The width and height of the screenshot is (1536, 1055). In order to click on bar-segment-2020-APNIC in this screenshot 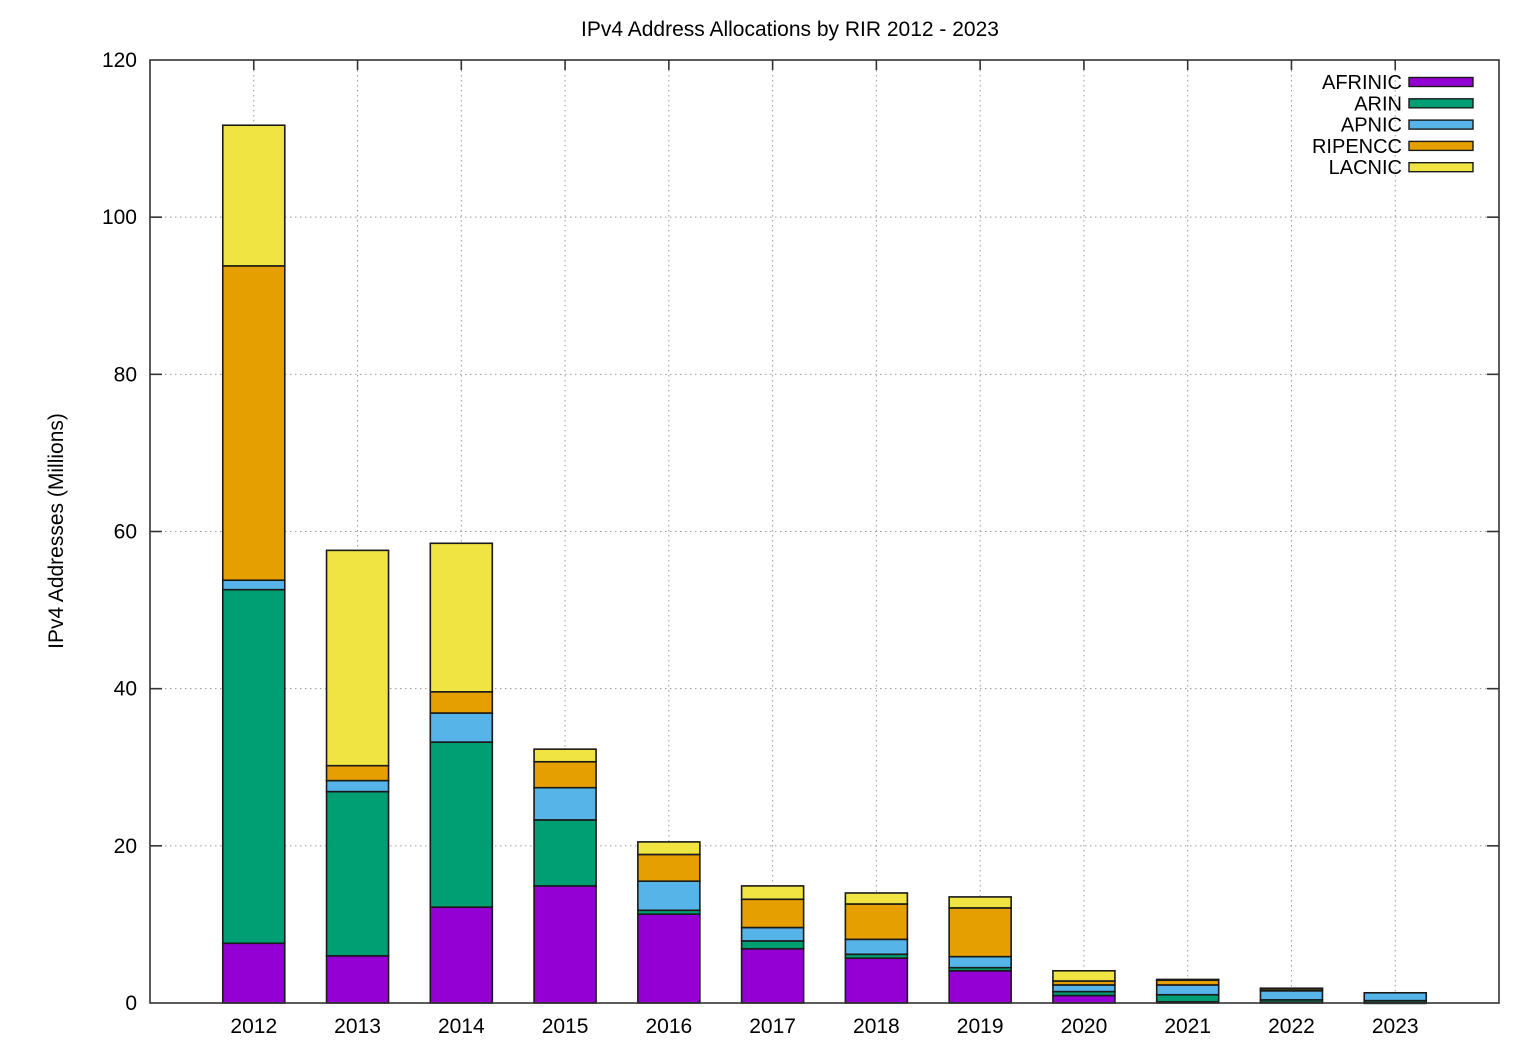, I will do `click(1084, 988)`.